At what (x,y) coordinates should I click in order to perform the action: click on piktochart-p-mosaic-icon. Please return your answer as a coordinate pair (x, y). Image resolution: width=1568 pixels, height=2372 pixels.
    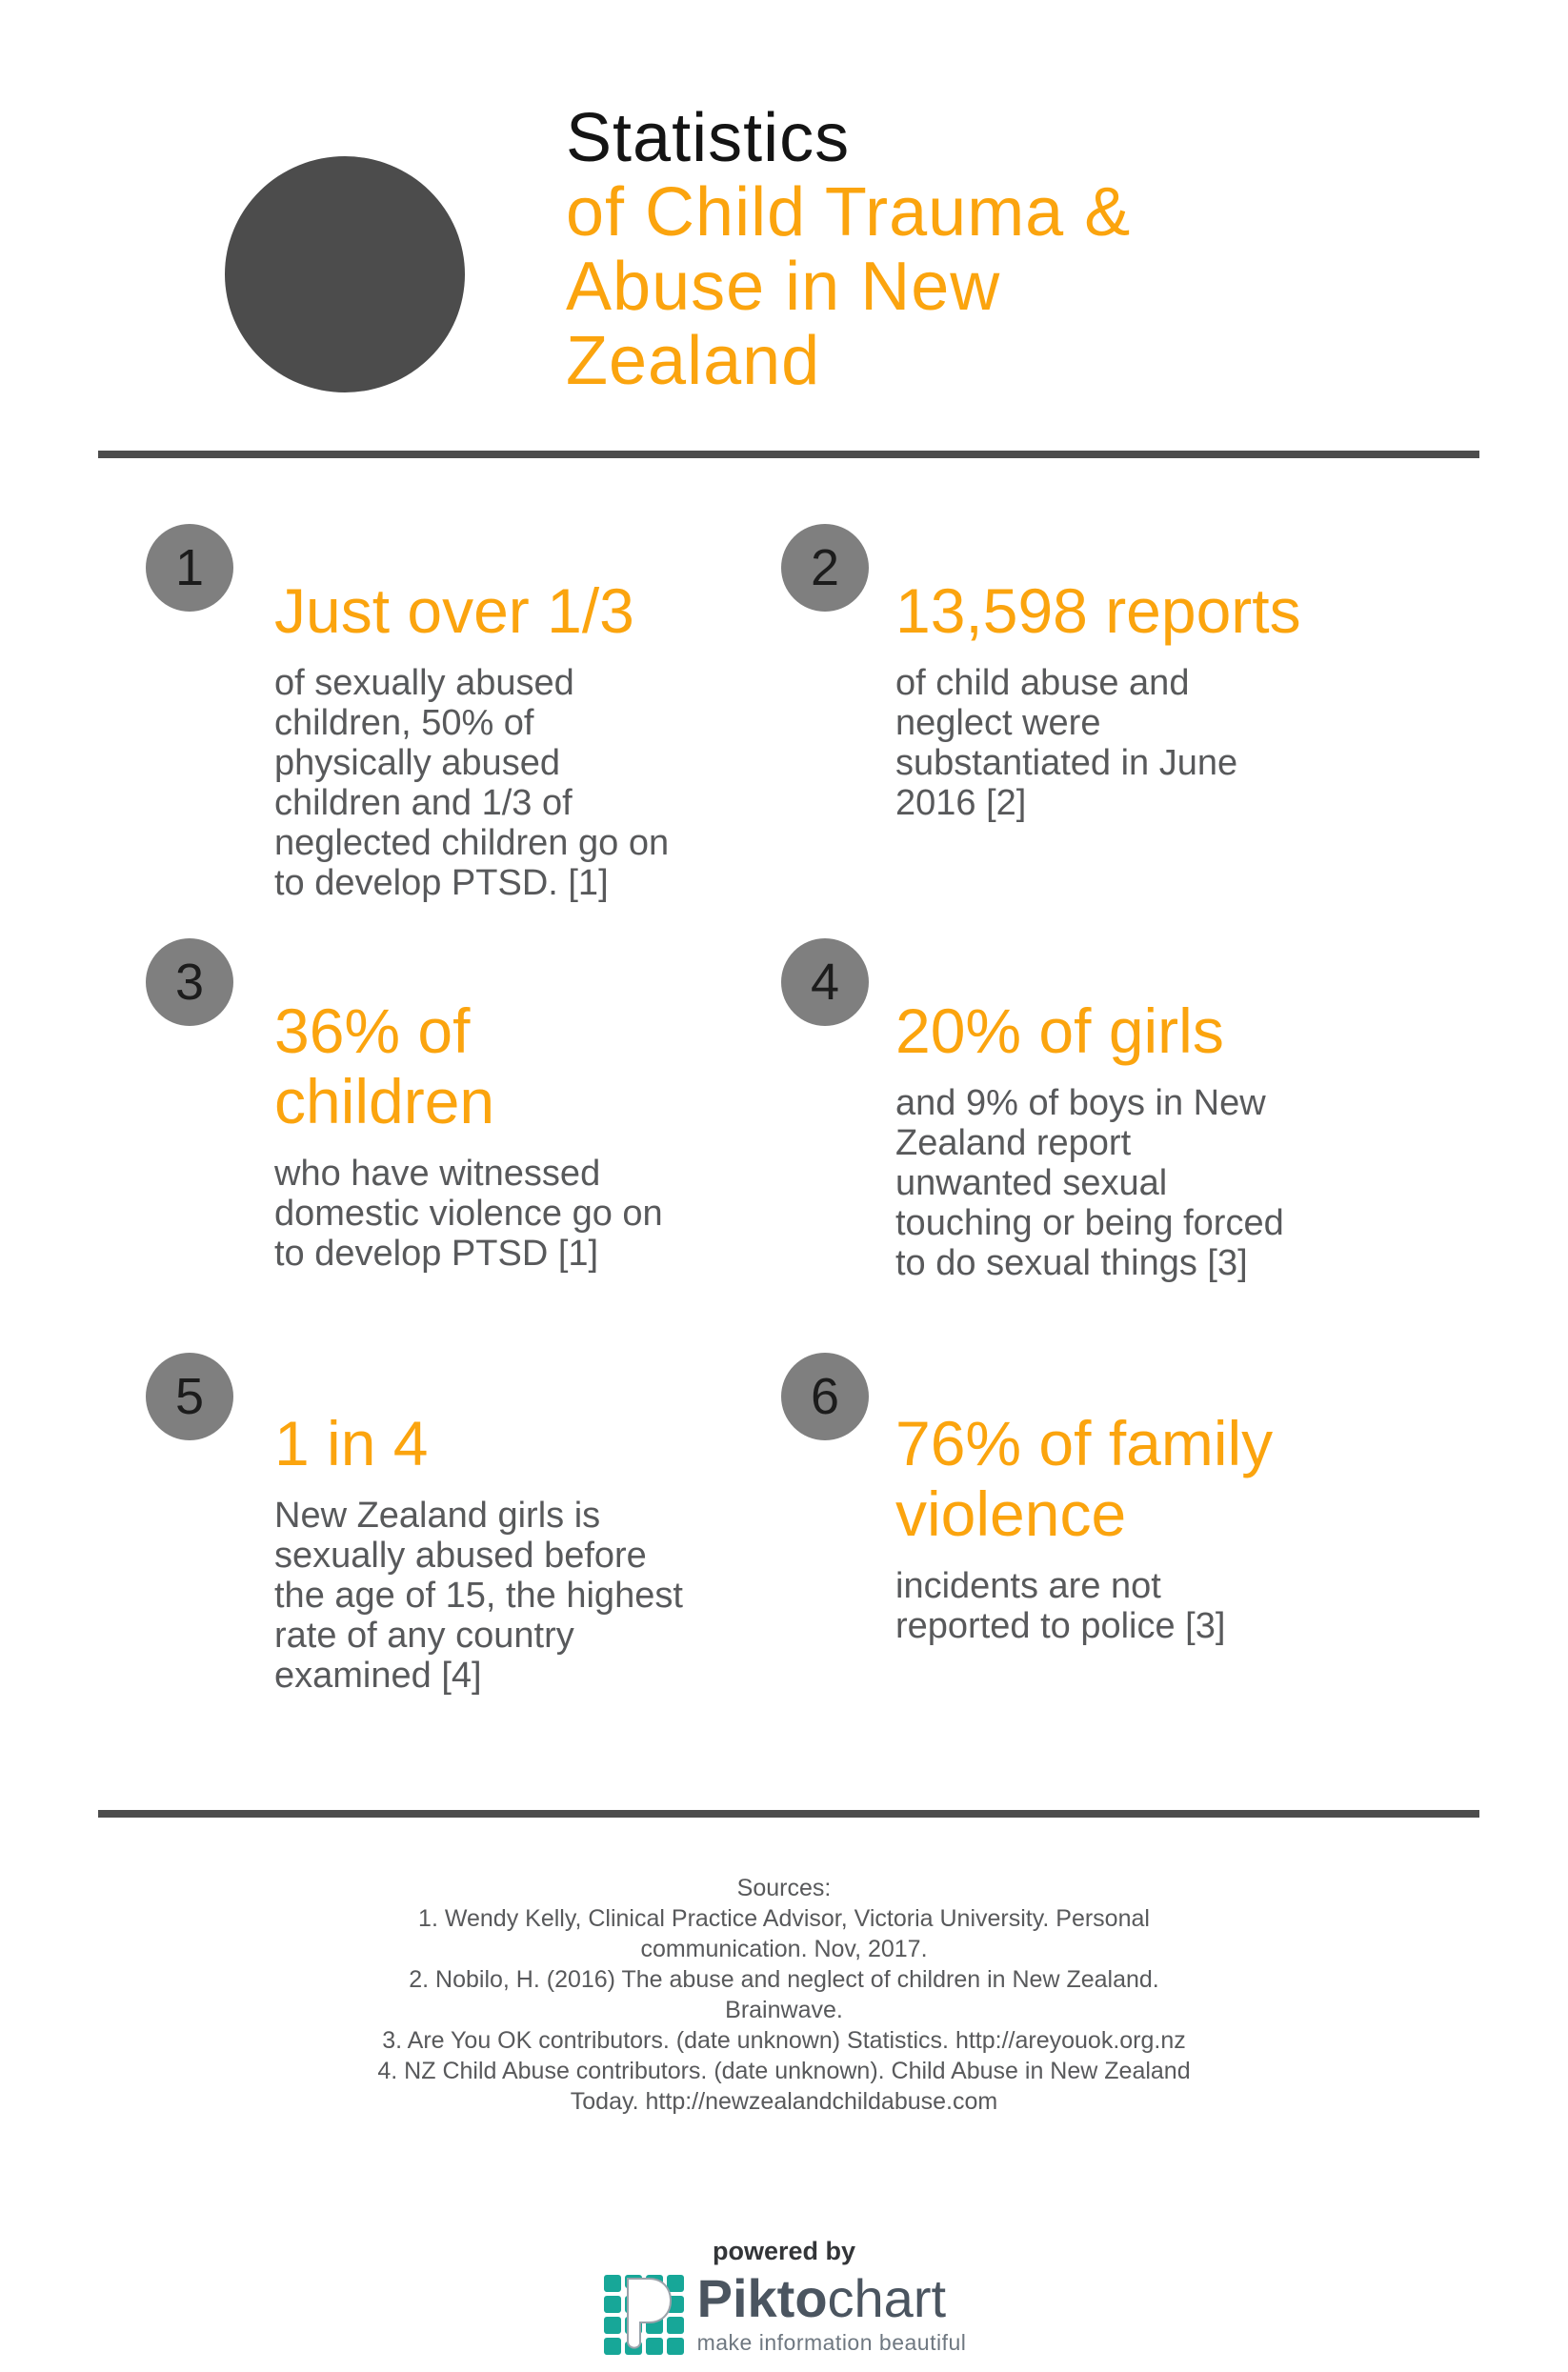
    Looking at the image, I should click on (643, 2315).